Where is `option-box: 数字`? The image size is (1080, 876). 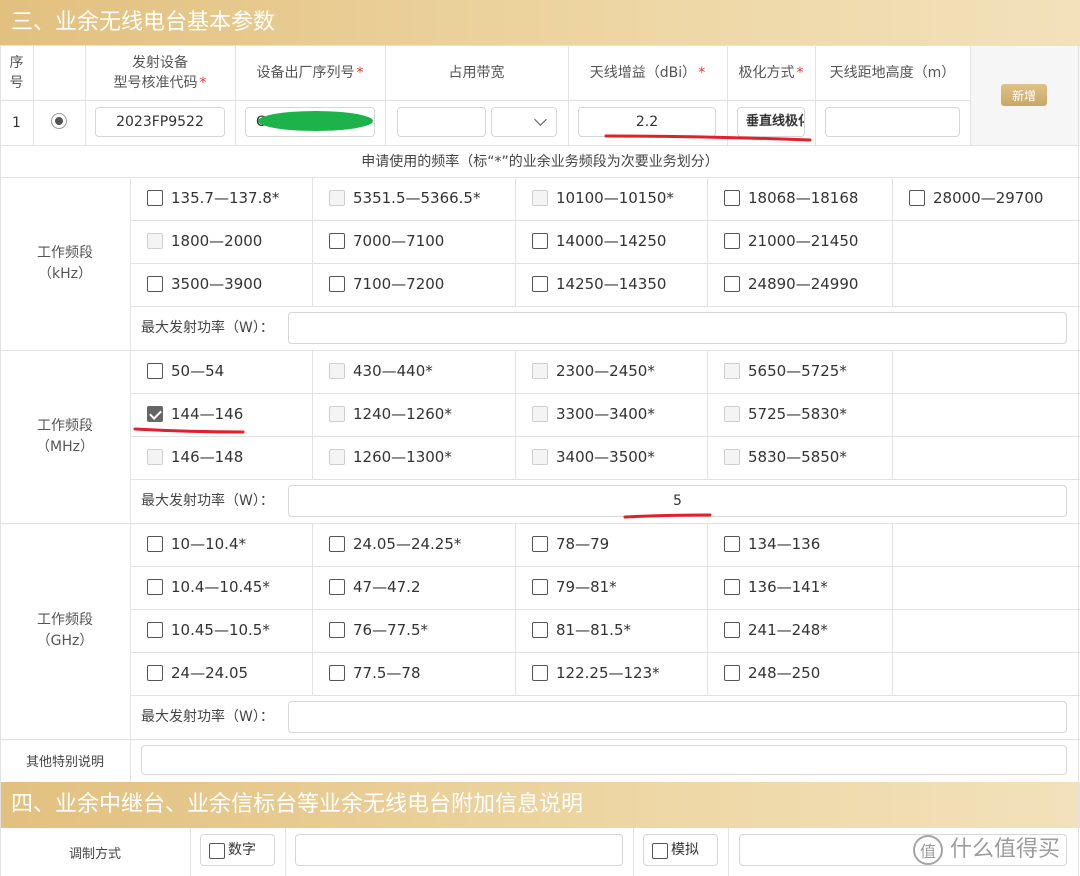 option-box: 数字 is located at coordinates (237, 850).